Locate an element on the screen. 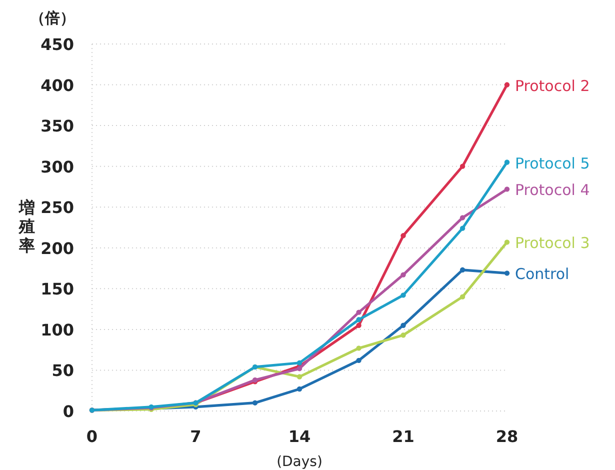 Image resolution: width=615 pixels, height=470 pixels. text: （倍） is located at coordinates (52, 18).